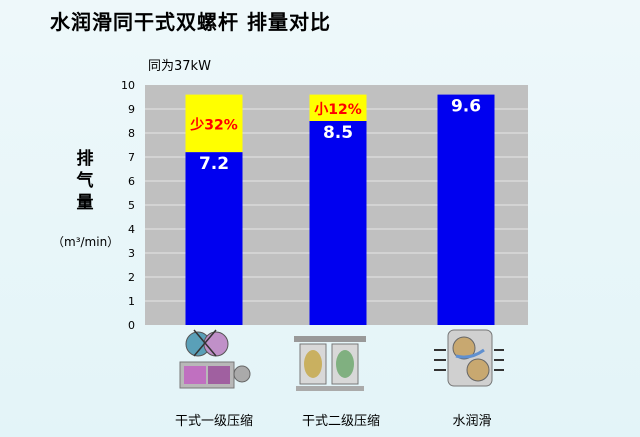 The height and width of the screenshot is (437, 640). Describe the element at coordinates (340, 421) in the screenshot. I see `category-label: 干式二级压缩` at that location.